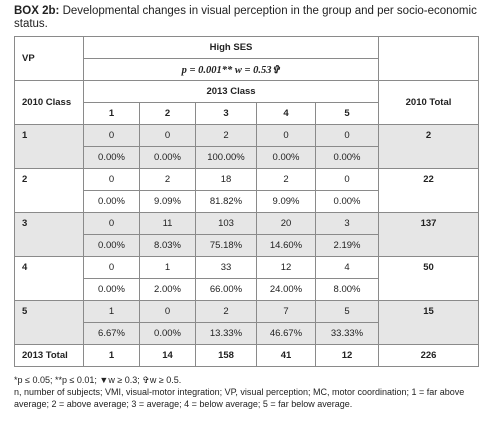 The width and height of the screenshot is (489, 444). Describe the element at coordinates (286, 355) in the screenshot. I see `column-total-cell: 41` at that location.